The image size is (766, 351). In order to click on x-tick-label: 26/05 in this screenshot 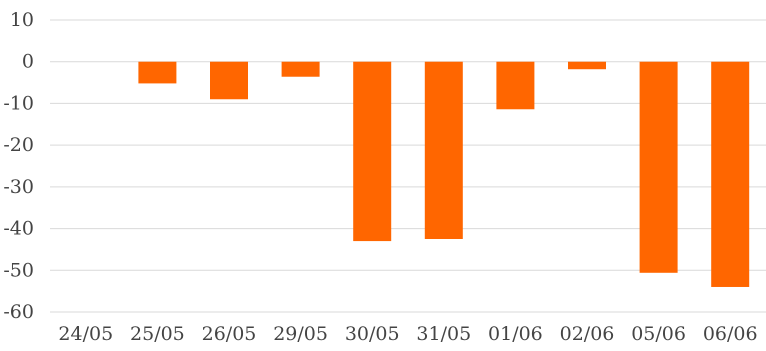, I will do `click(229, 334)`.